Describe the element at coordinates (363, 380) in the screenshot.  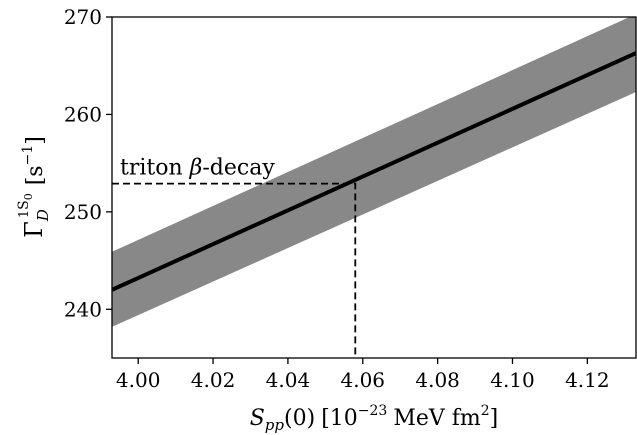
I see `x-tick-label: 4.06` at that location.